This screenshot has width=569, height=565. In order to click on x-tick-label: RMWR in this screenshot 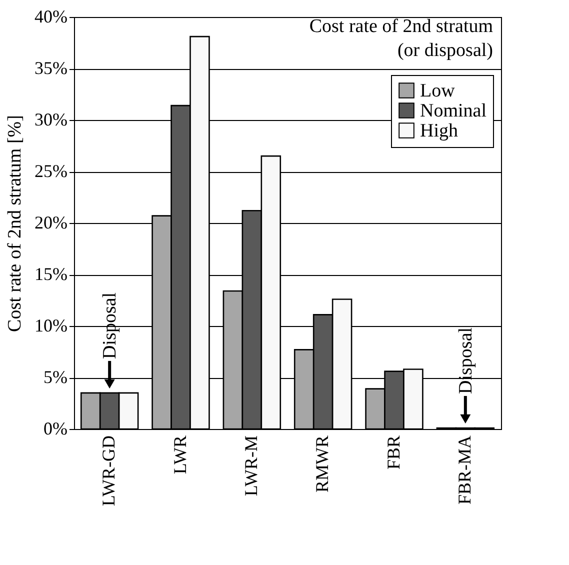, I will do `click(322, 464)`.